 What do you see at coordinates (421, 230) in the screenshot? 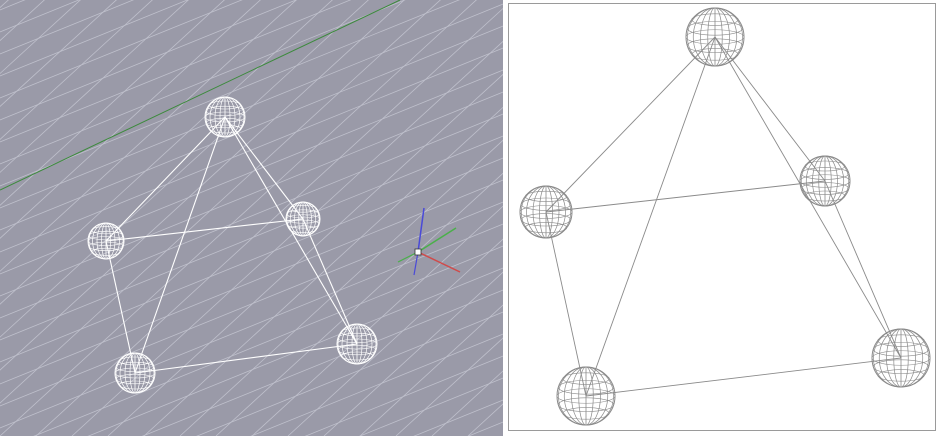
I see `gizmo-z-axis` at bounding box center [421, 230].